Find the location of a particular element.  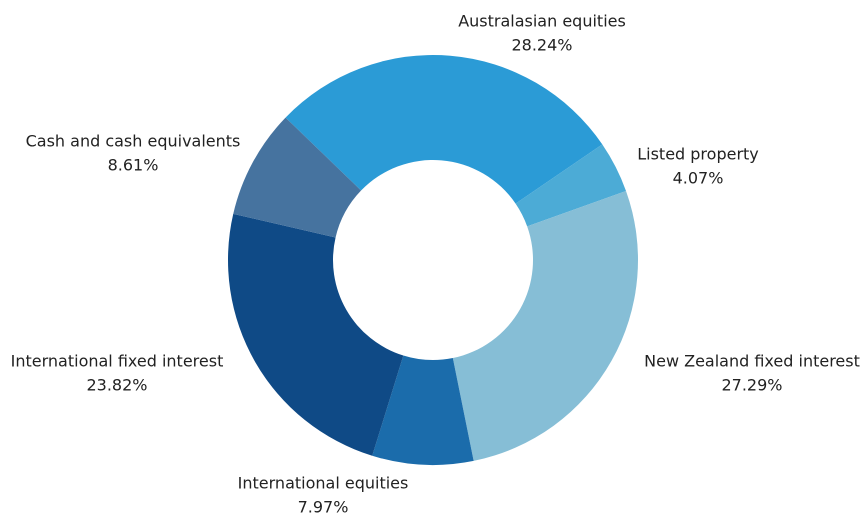

slice-label: International equities is located at coordinates (323, 483).